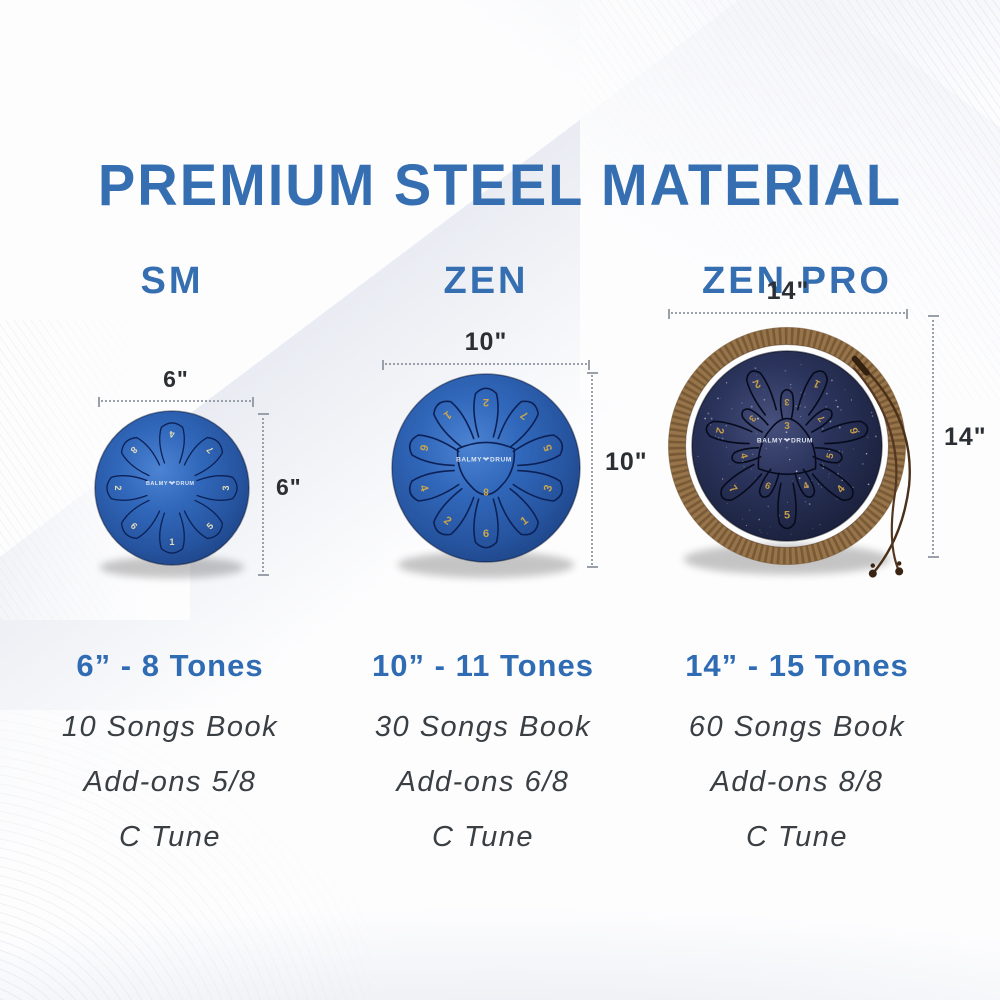  Describe the element at coordinates (170, 782) in the screenshot. I see `spec-addons-sm: Add-ons 5/8` at that location.